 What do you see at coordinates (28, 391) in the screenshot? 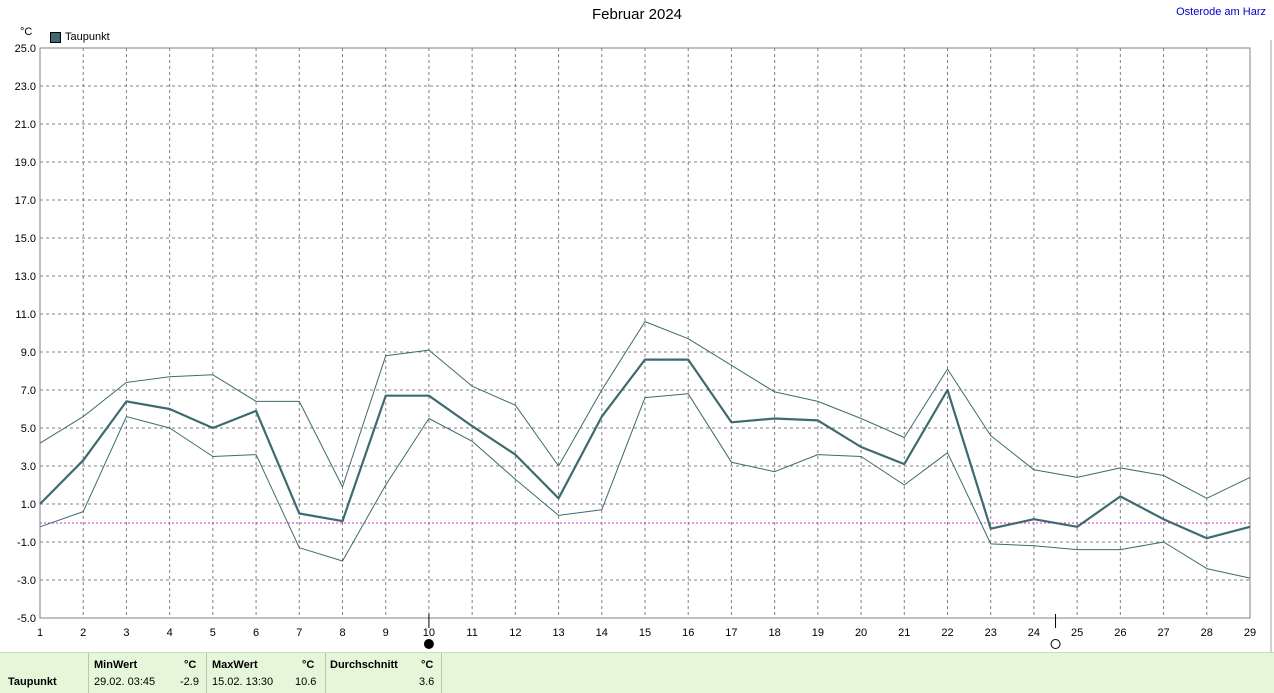
I see `y-tick-label: 7.0` at bounding box center [28, 391].